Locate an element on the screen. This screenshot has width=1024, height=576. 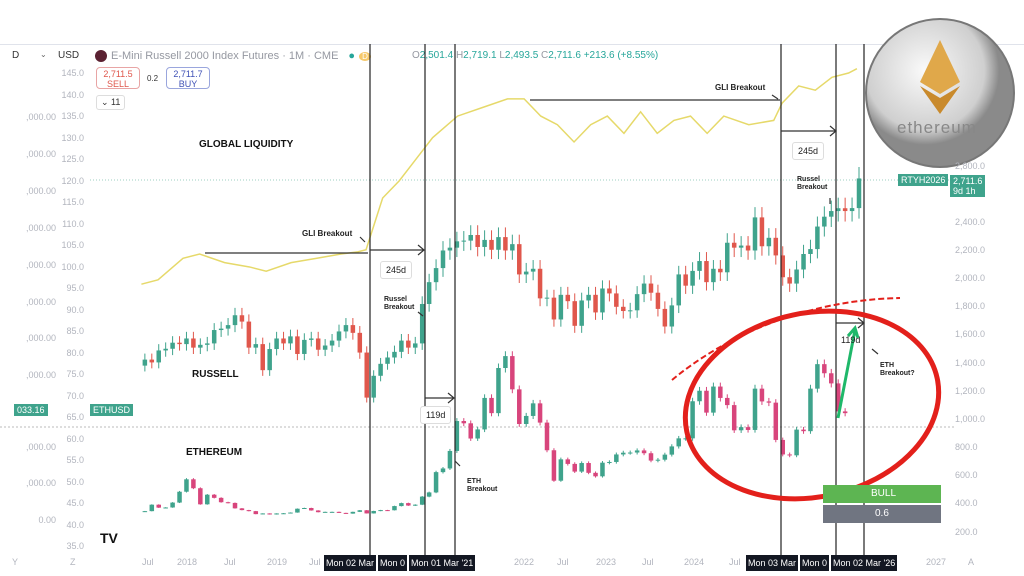
gli-breakout-note: GLI Breakout is located at coordinates (327, 233).